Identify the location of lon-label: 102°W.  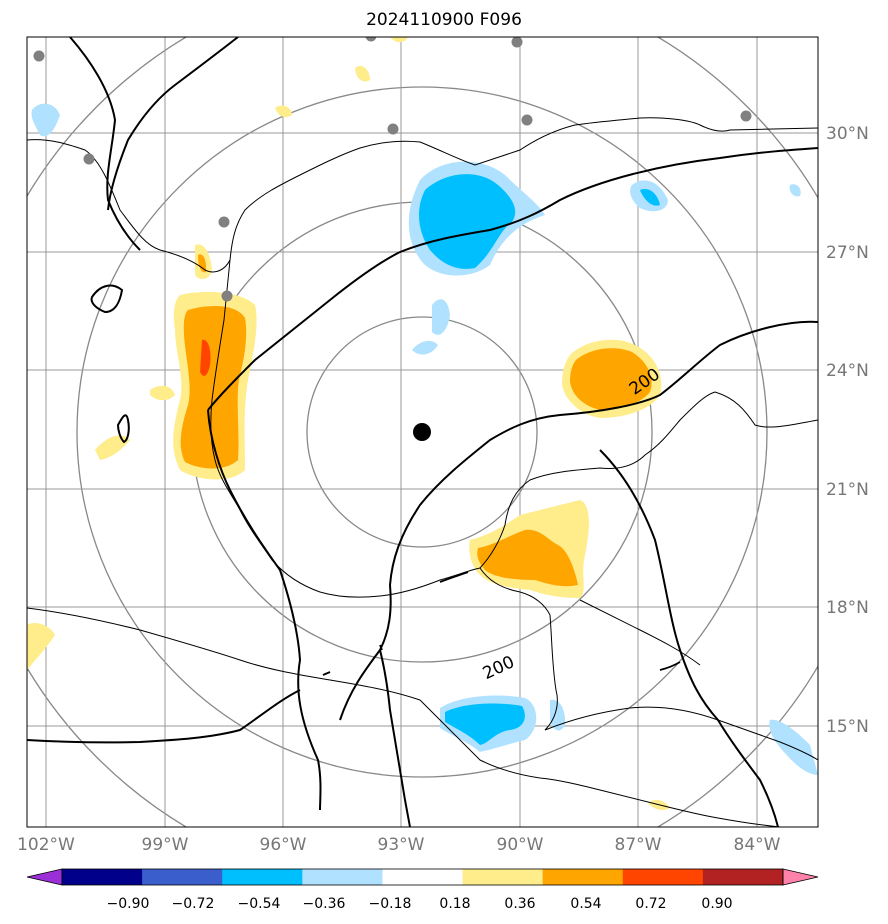
(46, 845).